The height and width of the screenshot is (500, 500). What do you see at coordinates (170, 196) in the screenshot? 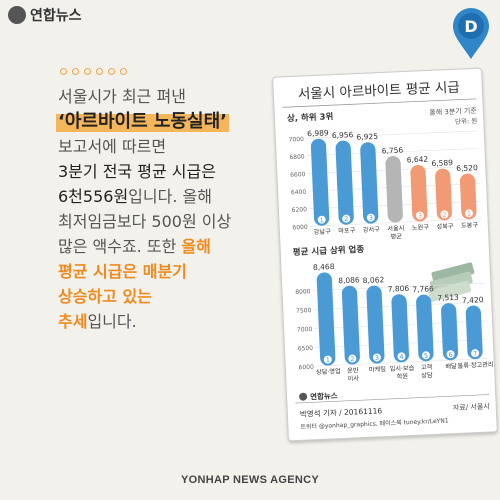
I see `story-line-5b: 입니다. 올해` at bounding box center [170, 196].